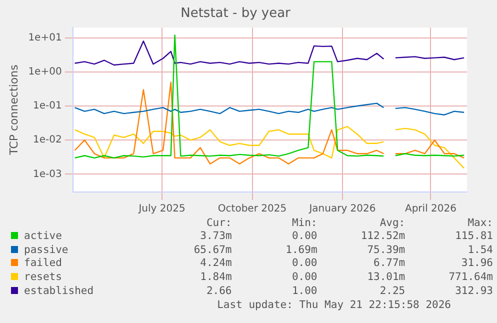 Image resolution: width=497 pixels, height=323 pixels. Describe the element at coordinates (383, 237) in the screenshot. I see `text: 112.52m` at that location.